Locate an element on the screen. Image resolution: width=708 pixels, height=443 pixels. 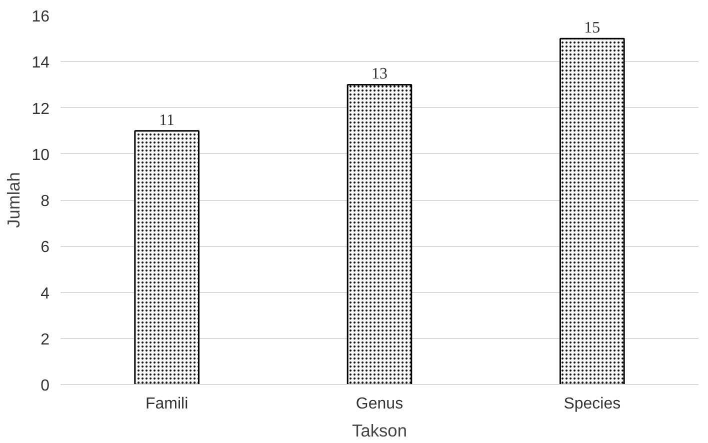
x-axis-title: Takson is located at coordinates (379, 430).